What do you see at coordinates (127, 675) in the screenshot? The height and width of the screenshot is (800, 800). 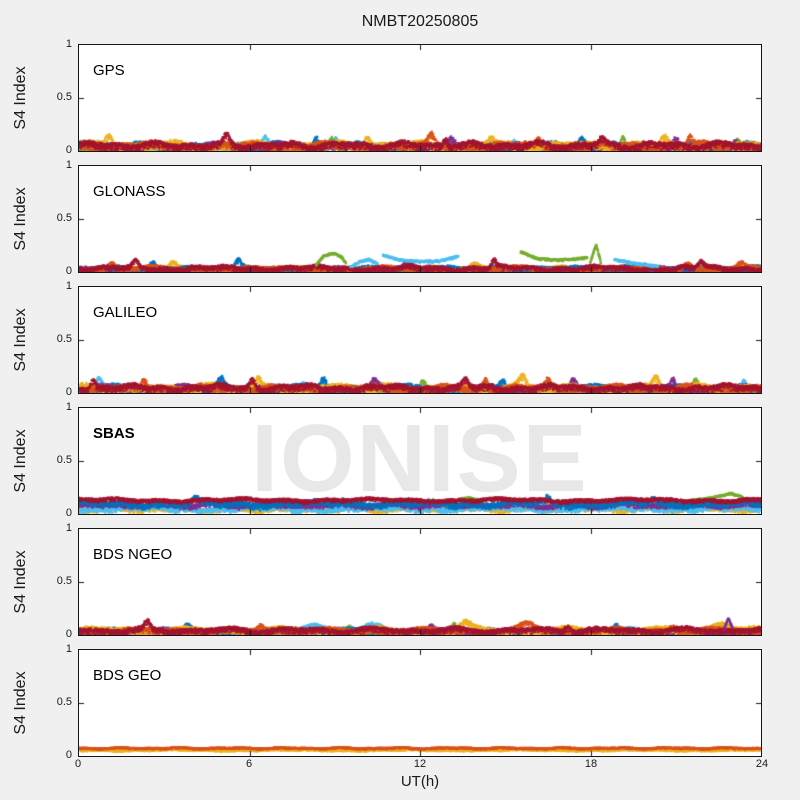 I see `panel-label: BDS GEO` at bounding box center [127, 675].